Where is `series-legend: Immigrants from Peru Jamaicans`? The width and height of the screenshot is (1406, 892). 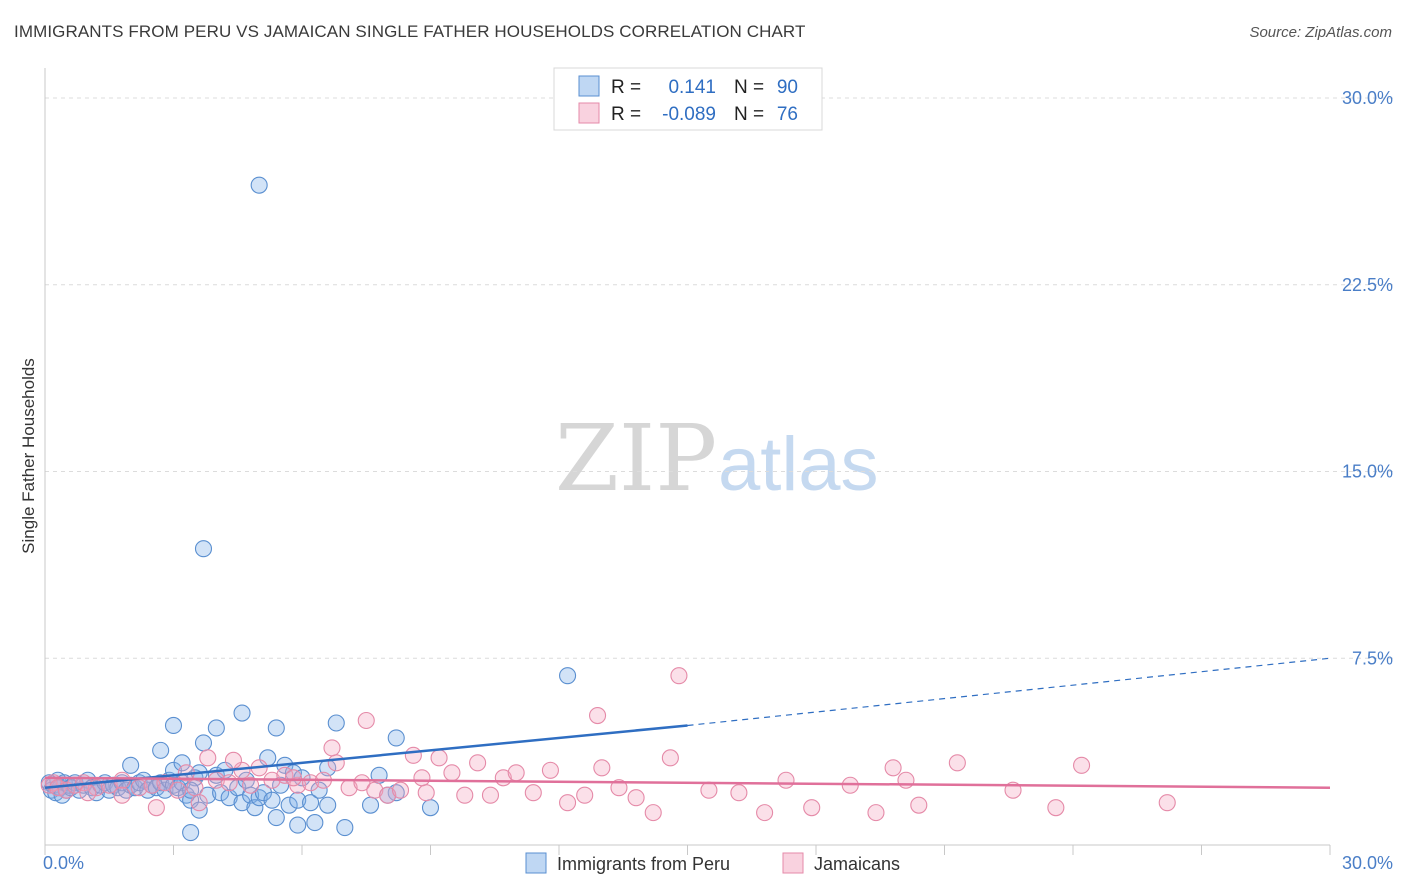
series-legend: Immigrants from Peru Jamaicans is located at coordinates (712, 863).